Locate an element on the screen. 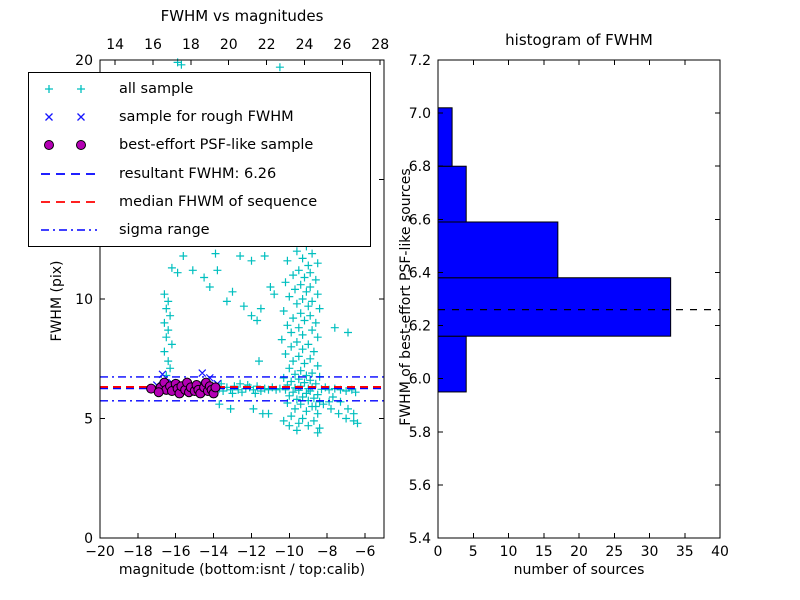 Image resolution: width=800 pixels, height=600 pixels. hist-x-tick-label: 20 is located at coordinates (579, 552).